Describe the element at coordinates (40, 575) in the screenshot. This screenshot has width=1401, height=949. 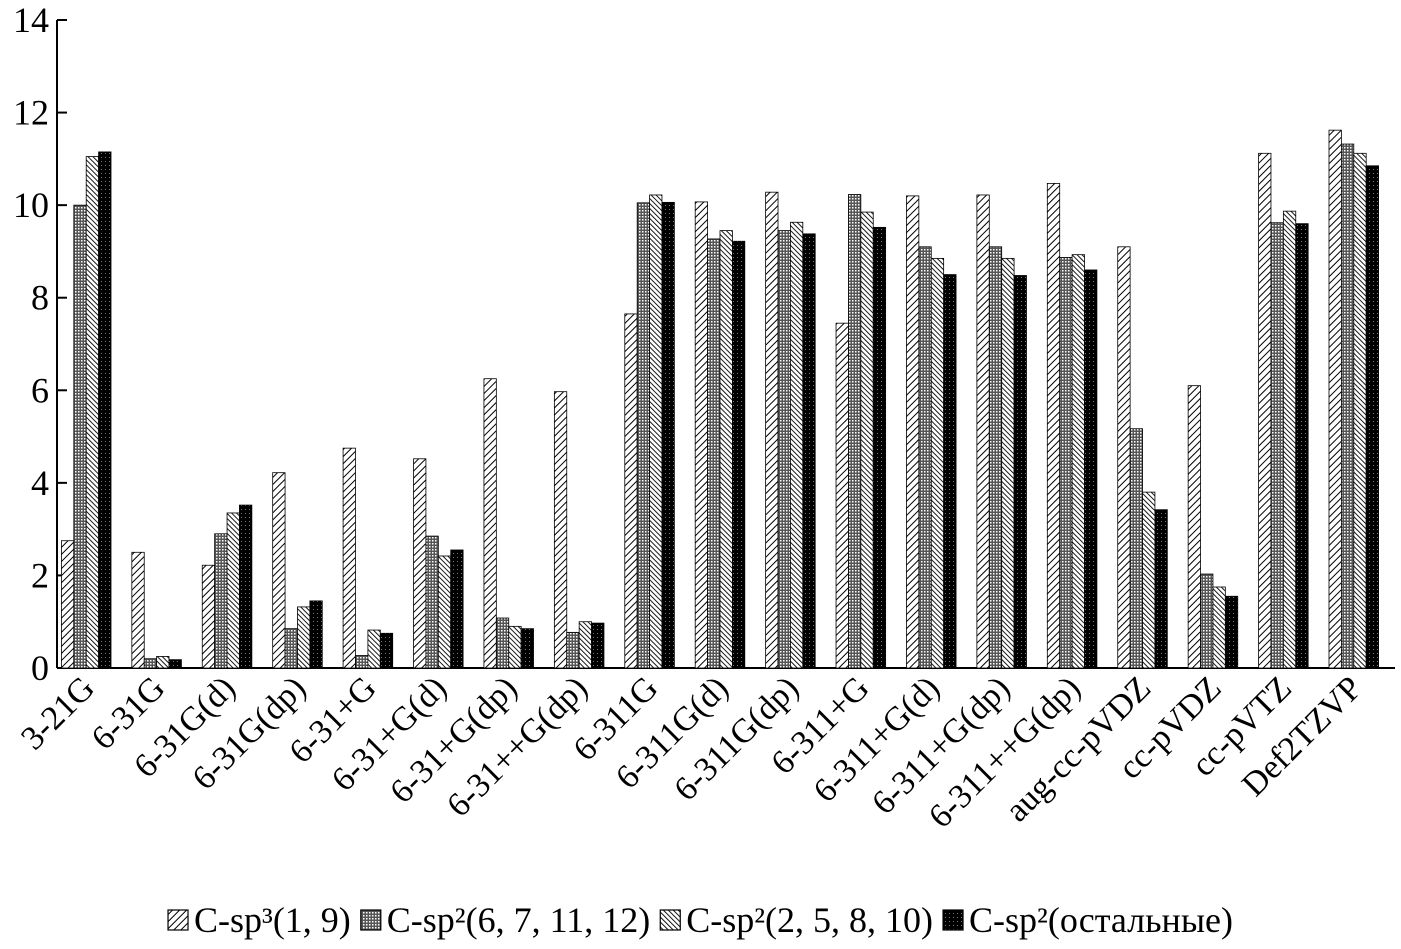
I see `y-tick-label: 2` at that location.